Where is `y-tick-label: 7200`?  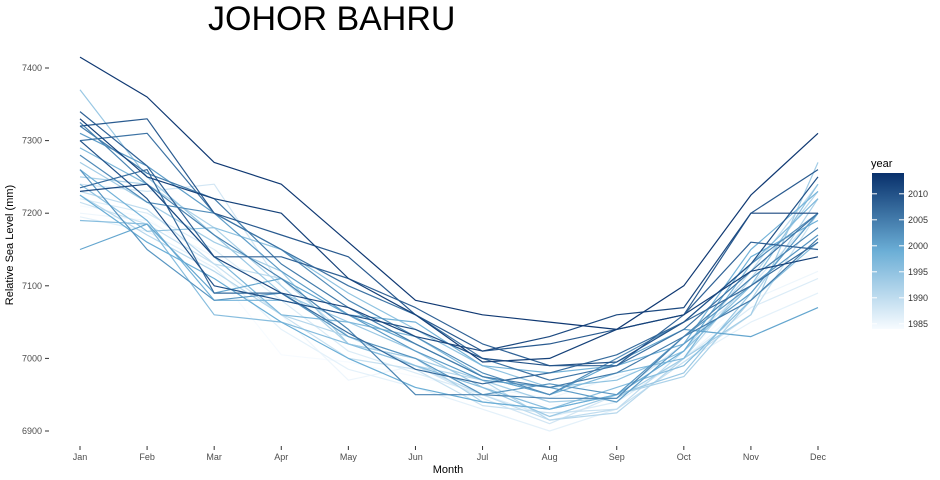
y-tick-label: 7200 is located at coordinates (32, 213).